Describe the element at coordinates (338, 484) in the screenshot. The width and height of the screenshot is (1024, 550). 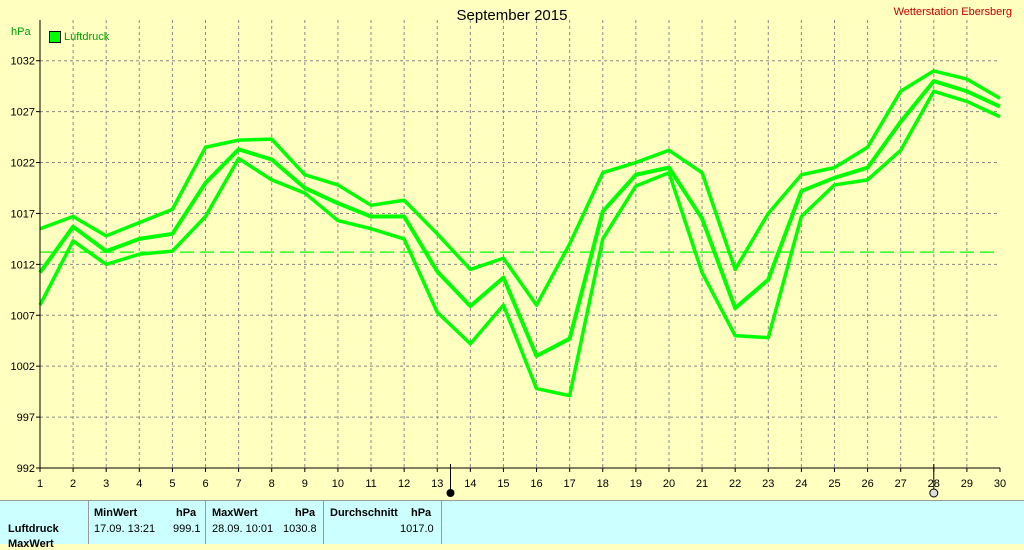
I see `x-tick-label: 10` at that location.